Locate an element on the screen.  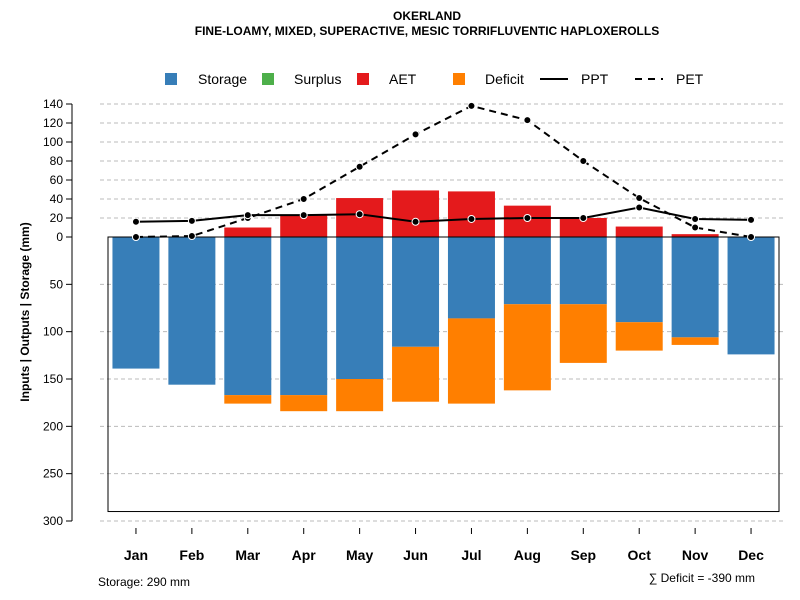
storage-note: Storage: 290 mm is located at coordinates (144, 582).